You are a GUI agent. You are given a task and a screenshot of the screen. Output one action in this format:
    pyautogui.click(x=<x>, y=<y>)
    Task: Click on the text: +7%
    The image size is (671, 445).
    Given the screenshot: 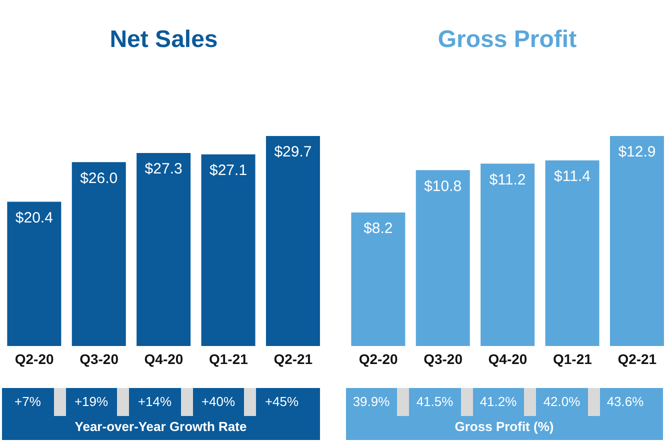 What is the action you would take?
    pyautogui.click(x=28, y=401)
    